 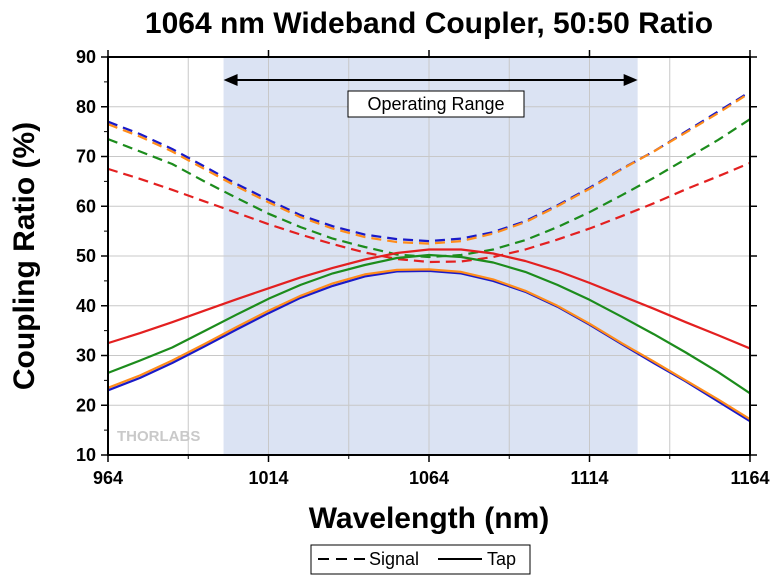 What do you see at coordinates (86, 57) in the screenshot?
I see `y-tick-label: 90` at bounding box center [86, 57].